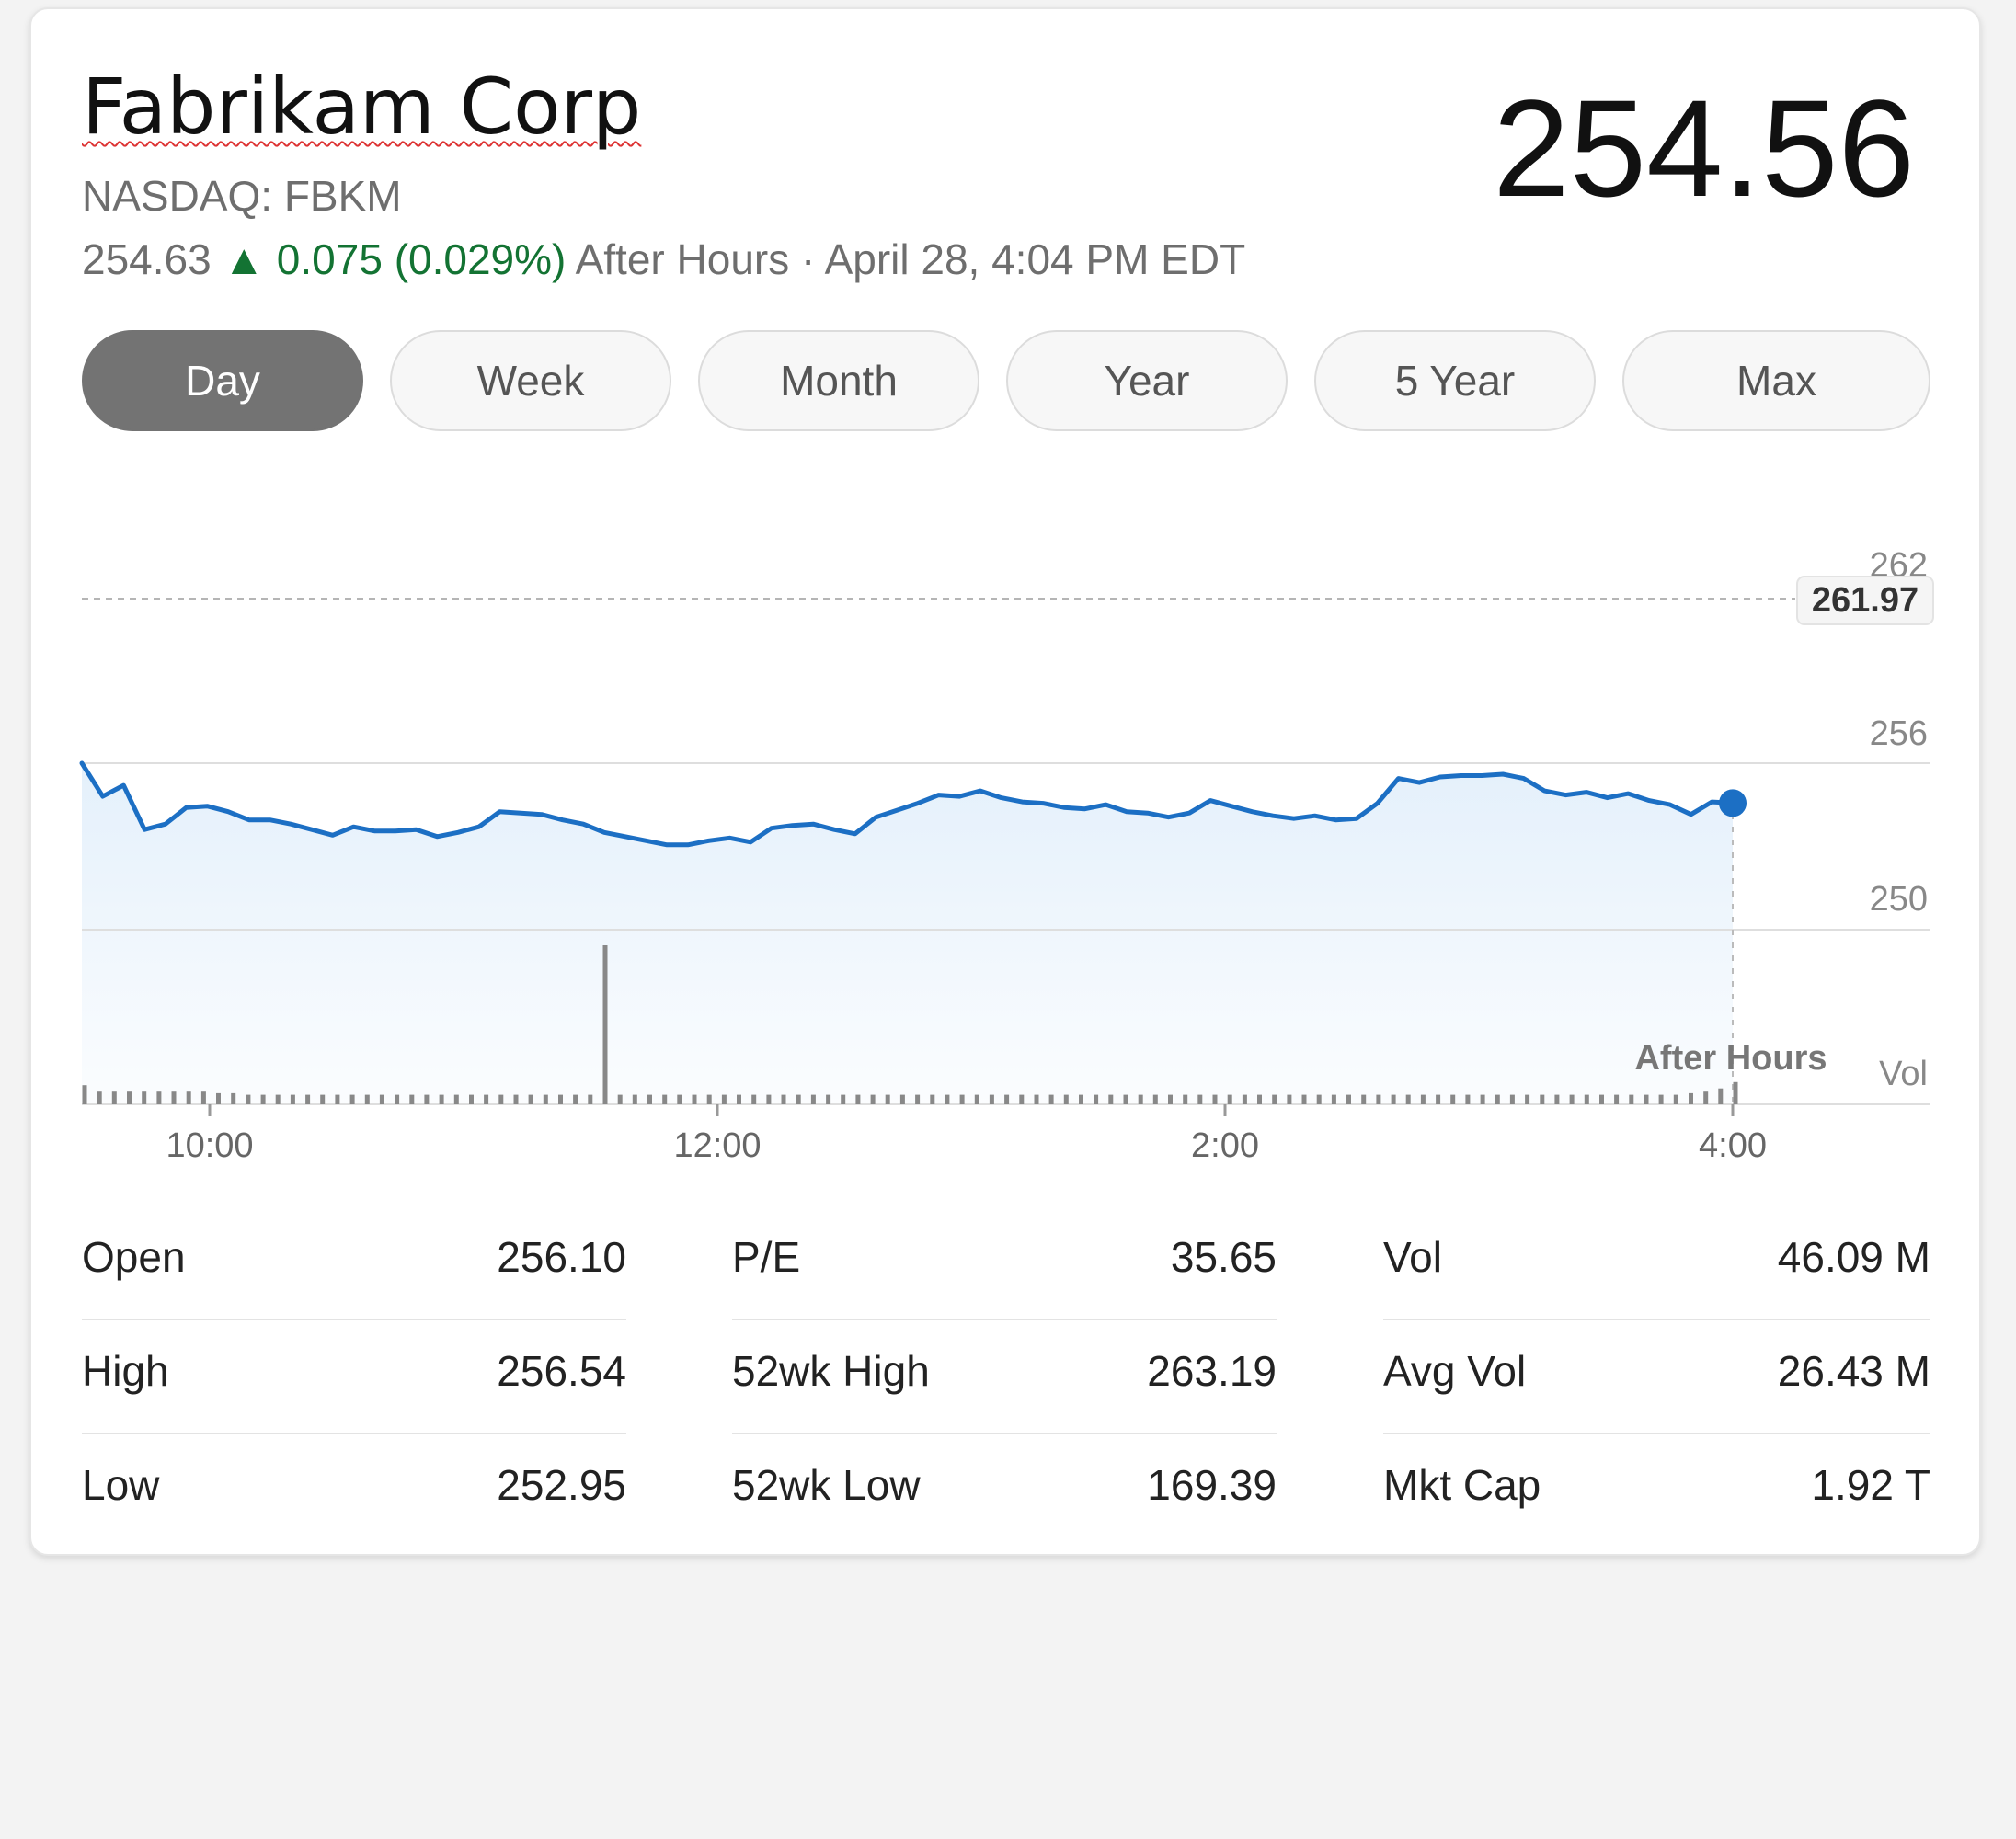 The width and height of the screenshot is (2016, 1839). I want to click on x-tick-label-1000: 10:00, so click(209, 1145).